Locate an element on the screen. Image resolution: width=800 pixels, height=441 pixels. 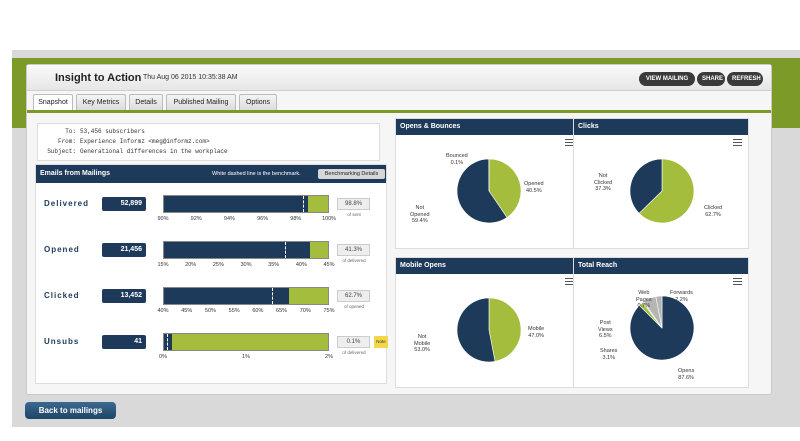
axis-tick-label: 96% is located at coordinates (263, 219).